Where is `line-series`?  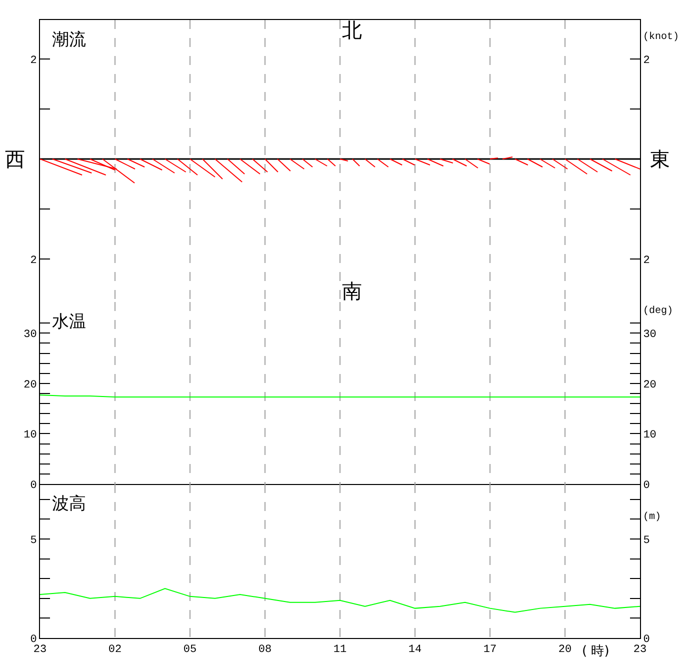 line-series is located at coordinates (340, 600).